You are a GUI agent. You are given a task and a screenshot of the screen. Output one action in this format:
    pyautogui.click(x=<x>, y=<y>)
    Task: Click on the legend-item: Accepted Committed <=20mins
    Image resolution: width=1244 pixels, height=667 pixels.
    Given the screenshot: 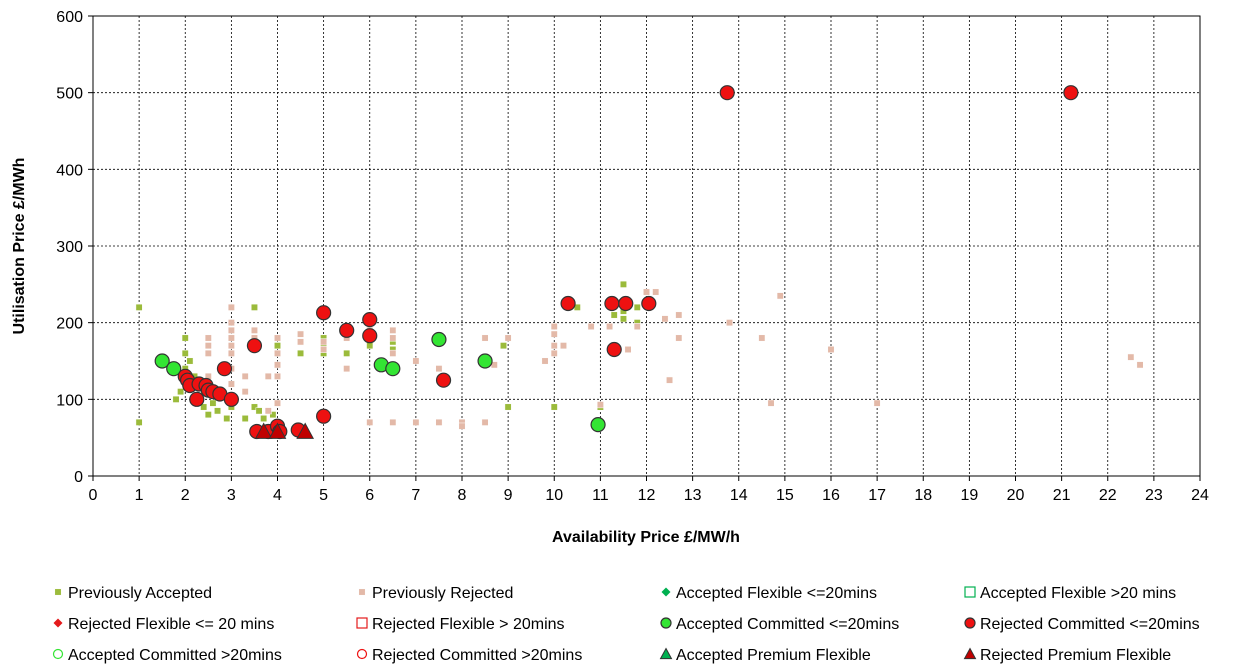 What is the action you would take?
    pyautogui.click(x=779, y=624)
    